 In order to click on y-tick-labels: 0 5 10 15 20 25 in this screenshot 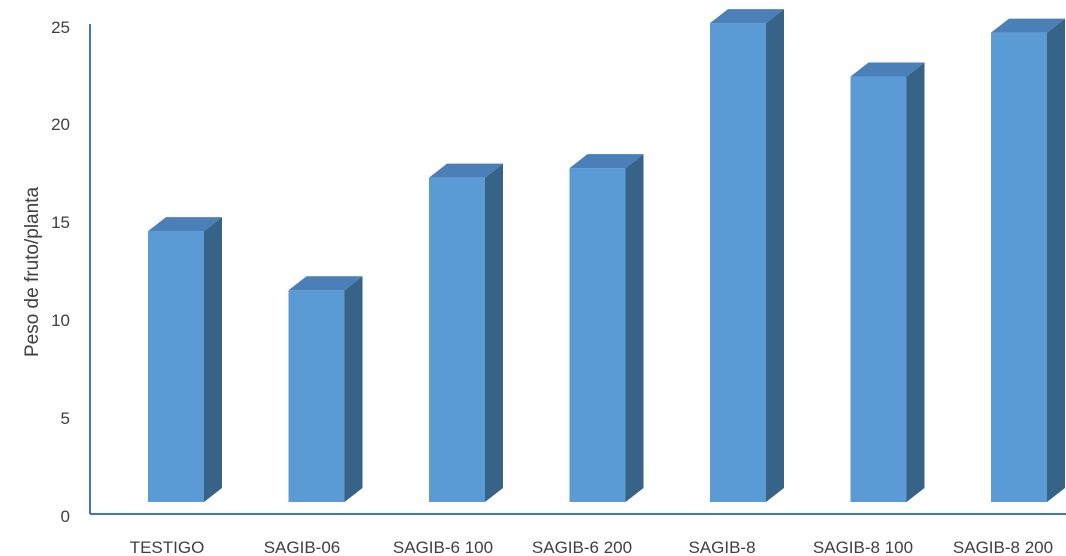, I will do `click(60, 272)`.